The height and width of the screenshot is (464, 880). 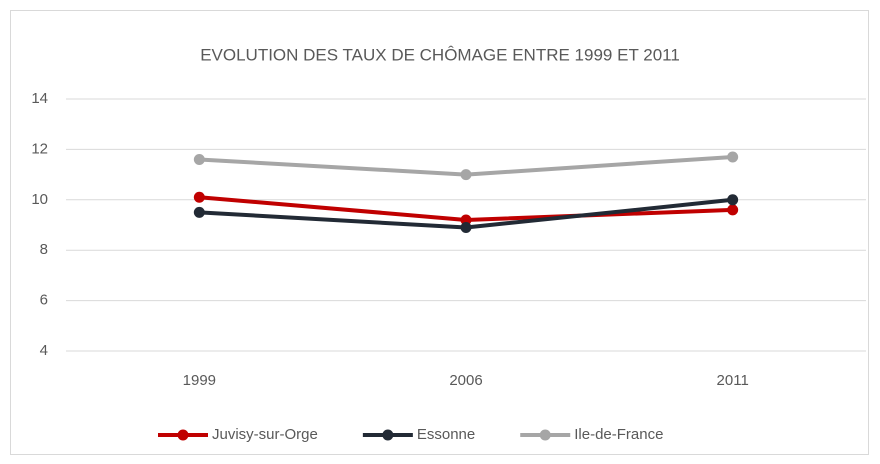 I want to click on y-tick-label: 6, so click(x=44, y=300).